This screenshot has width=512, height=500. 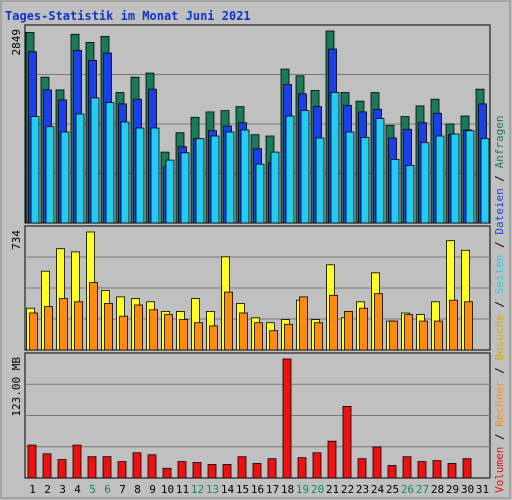 I want to click on x-tick-label: 25, so click(x=392, y=489).